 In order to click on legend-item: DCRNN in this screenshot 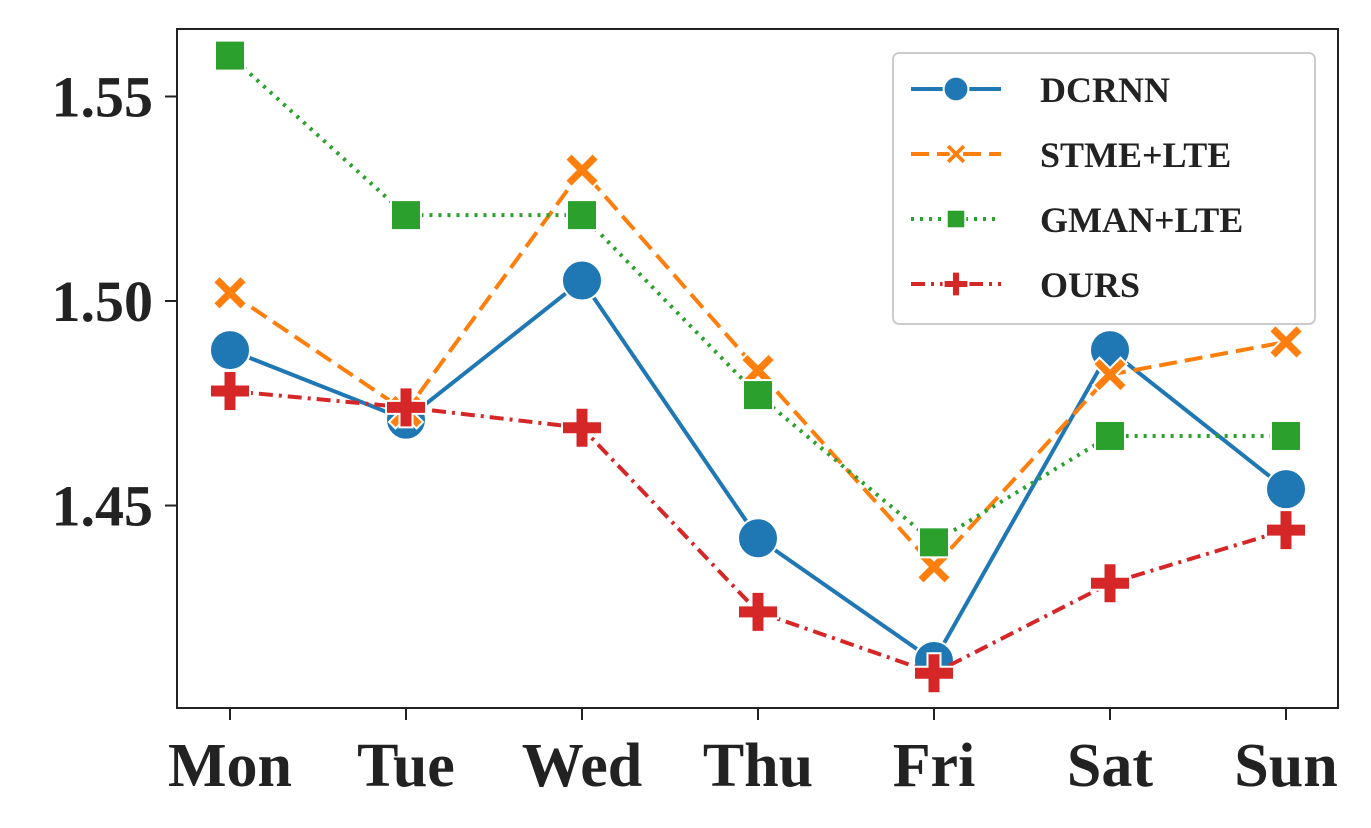, I will do `click(1040, 90)`.